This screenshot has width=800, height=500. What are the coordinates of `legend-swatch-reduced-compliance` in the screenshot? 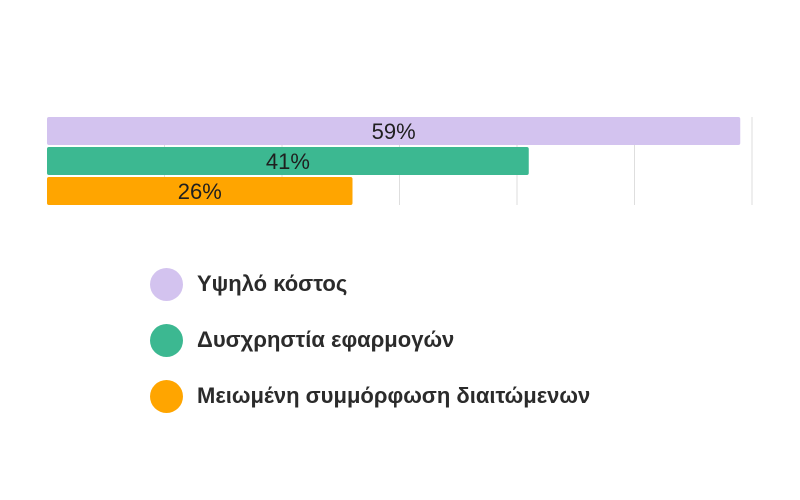 It's located at (166, 396).